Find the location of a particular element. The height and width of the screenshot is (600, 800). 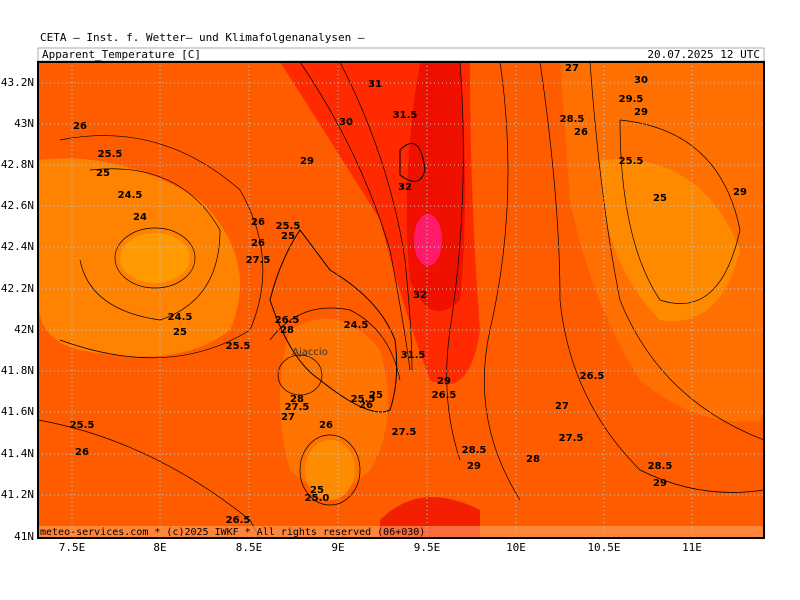

footer-bar is located at coordinates (401, 532).